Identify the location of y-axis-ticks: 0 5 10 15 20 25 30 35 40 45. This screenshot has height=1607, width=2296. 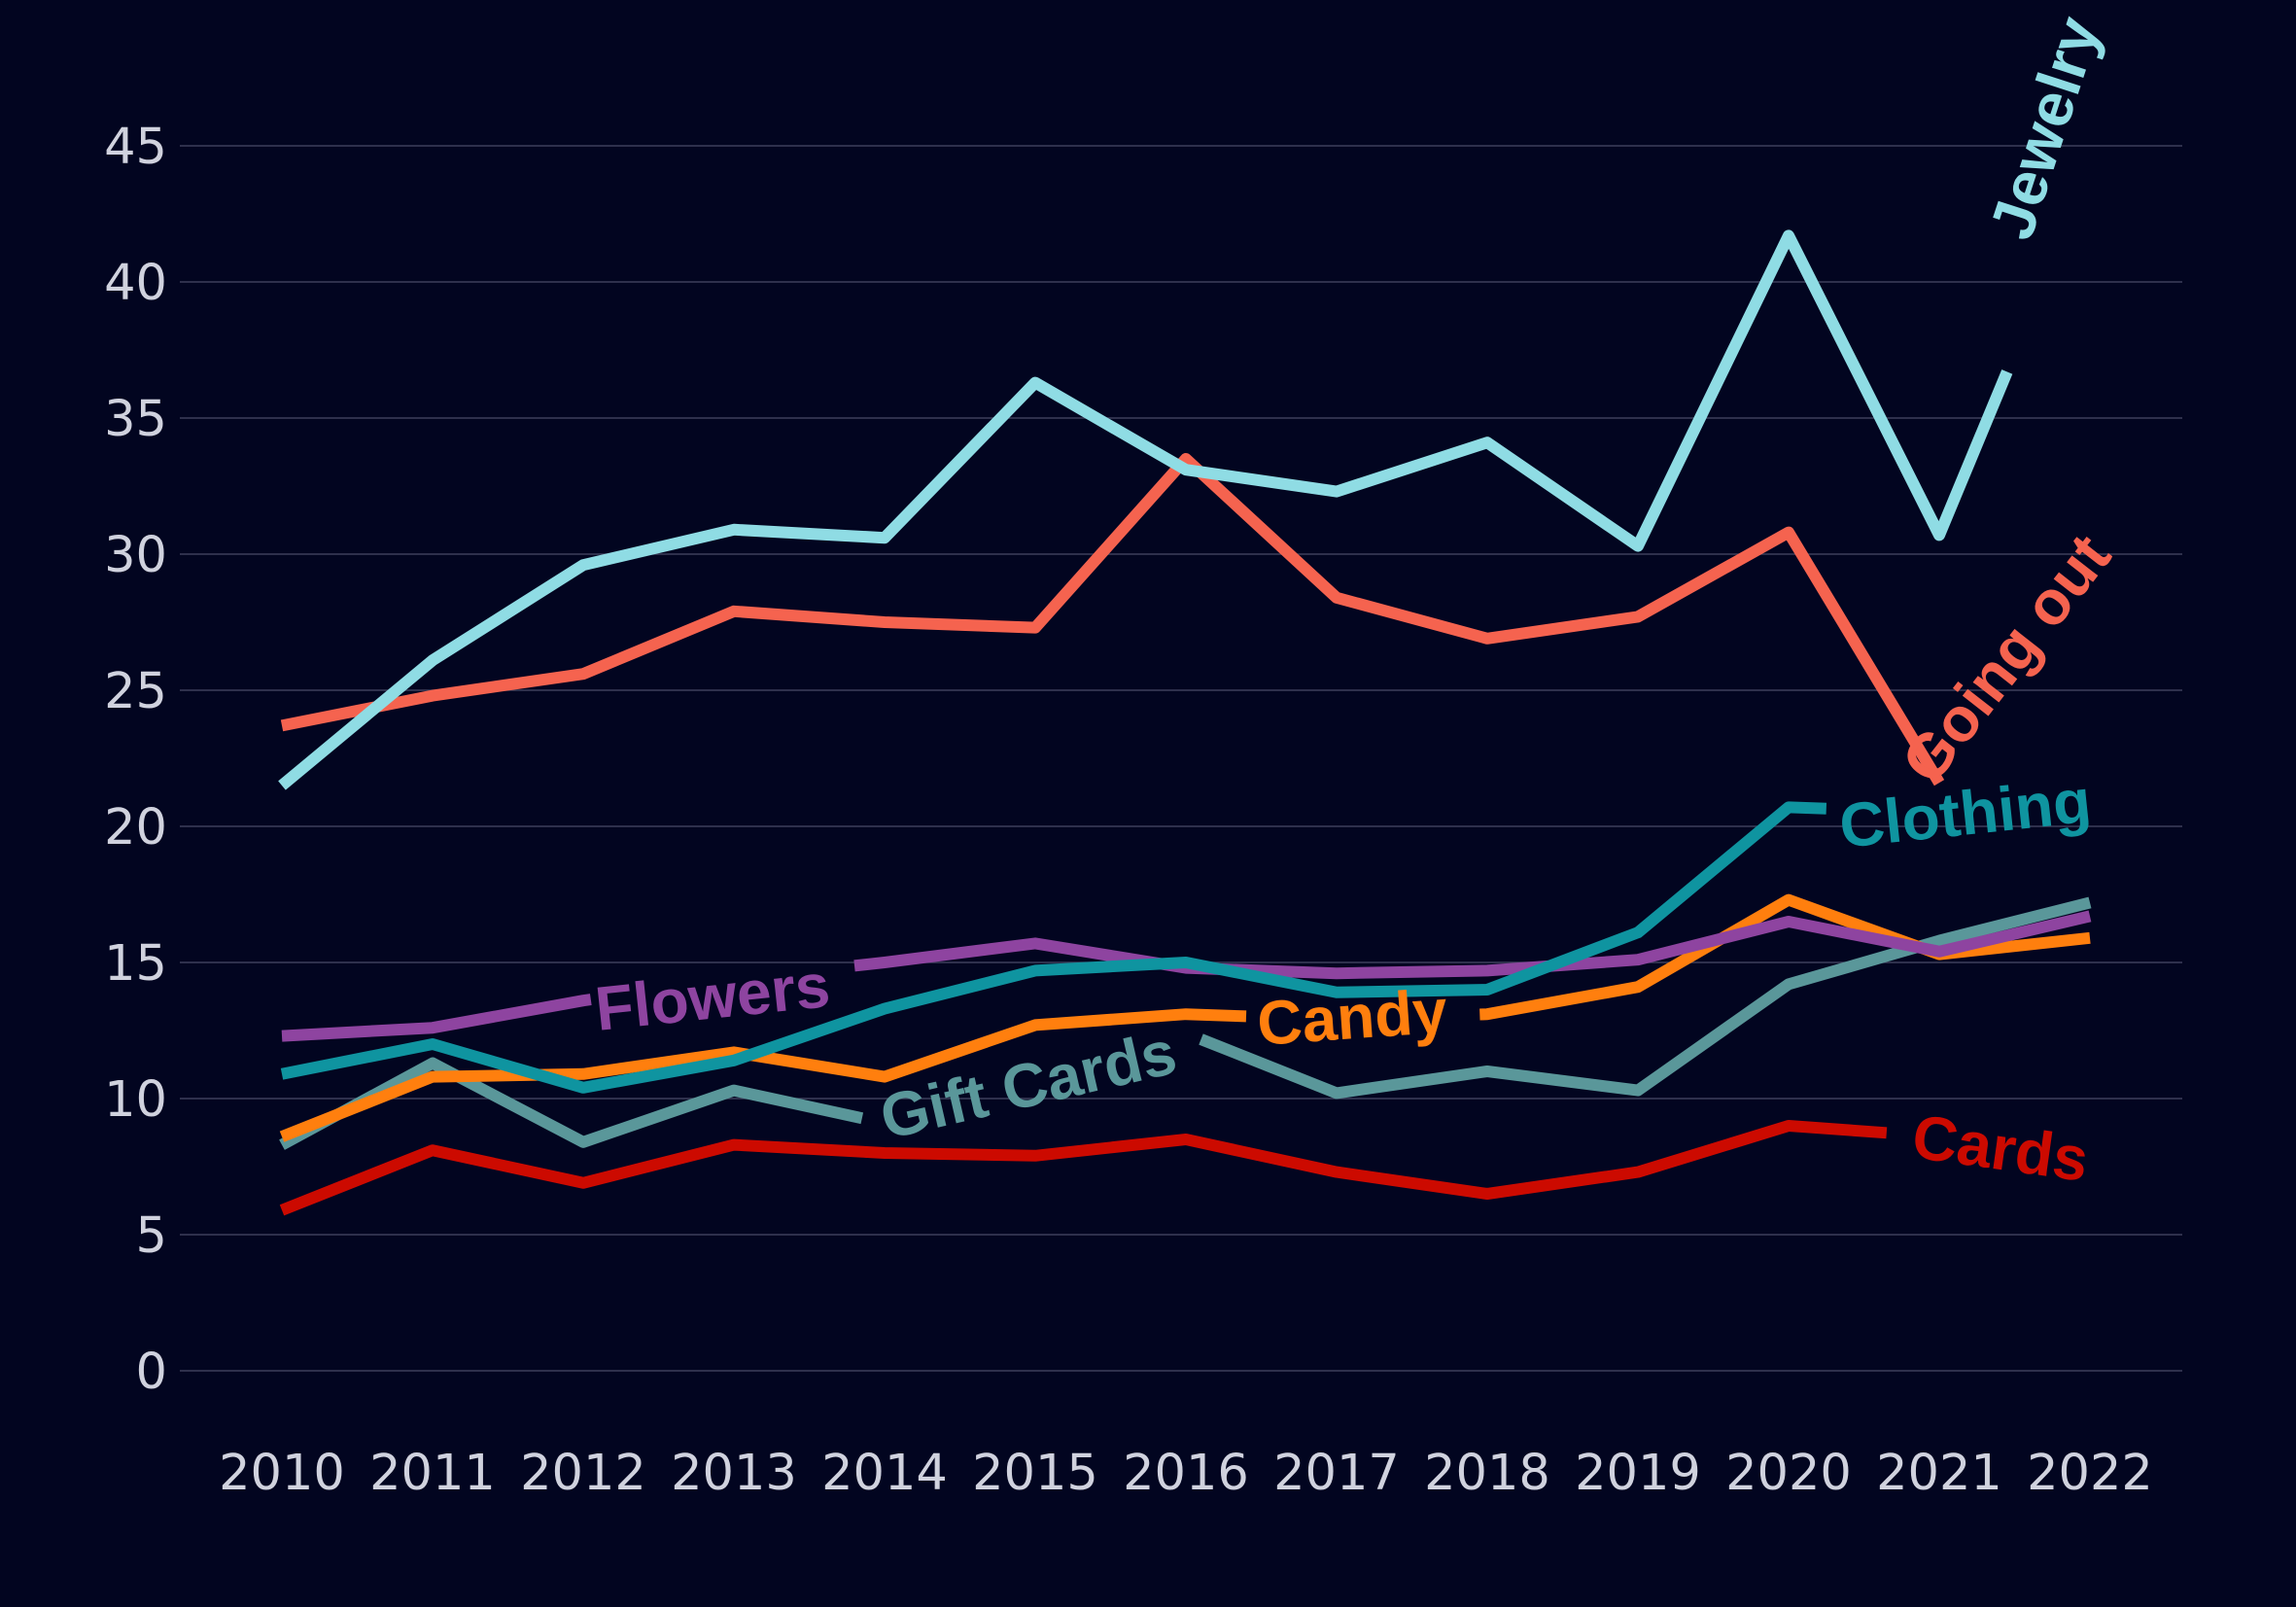
(135, 760).